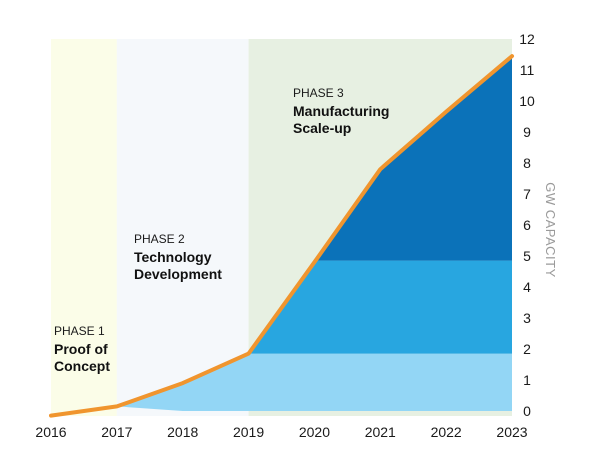 Image resolution: width=592 pixels, height=473 pixels. I want to click on y-tick-label: 6, so click(527, 225).